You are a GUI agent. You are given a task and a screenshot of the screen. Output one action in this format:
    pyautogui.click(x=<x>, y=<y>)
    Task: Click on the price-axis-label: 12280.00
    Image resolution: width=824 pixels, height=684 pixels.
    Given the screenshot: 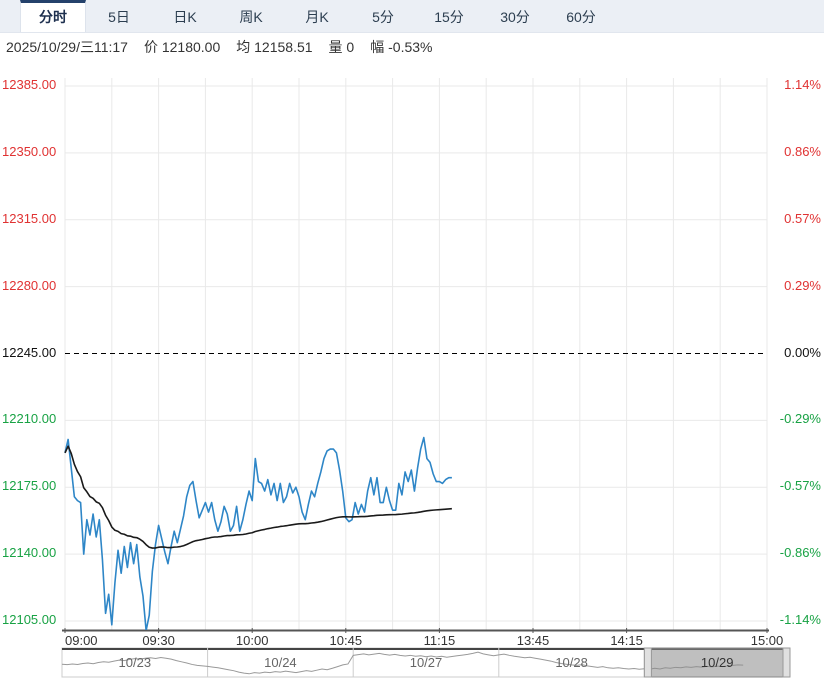 What is the action you would take?
    pyautogui.click(x=29, y=285)
    